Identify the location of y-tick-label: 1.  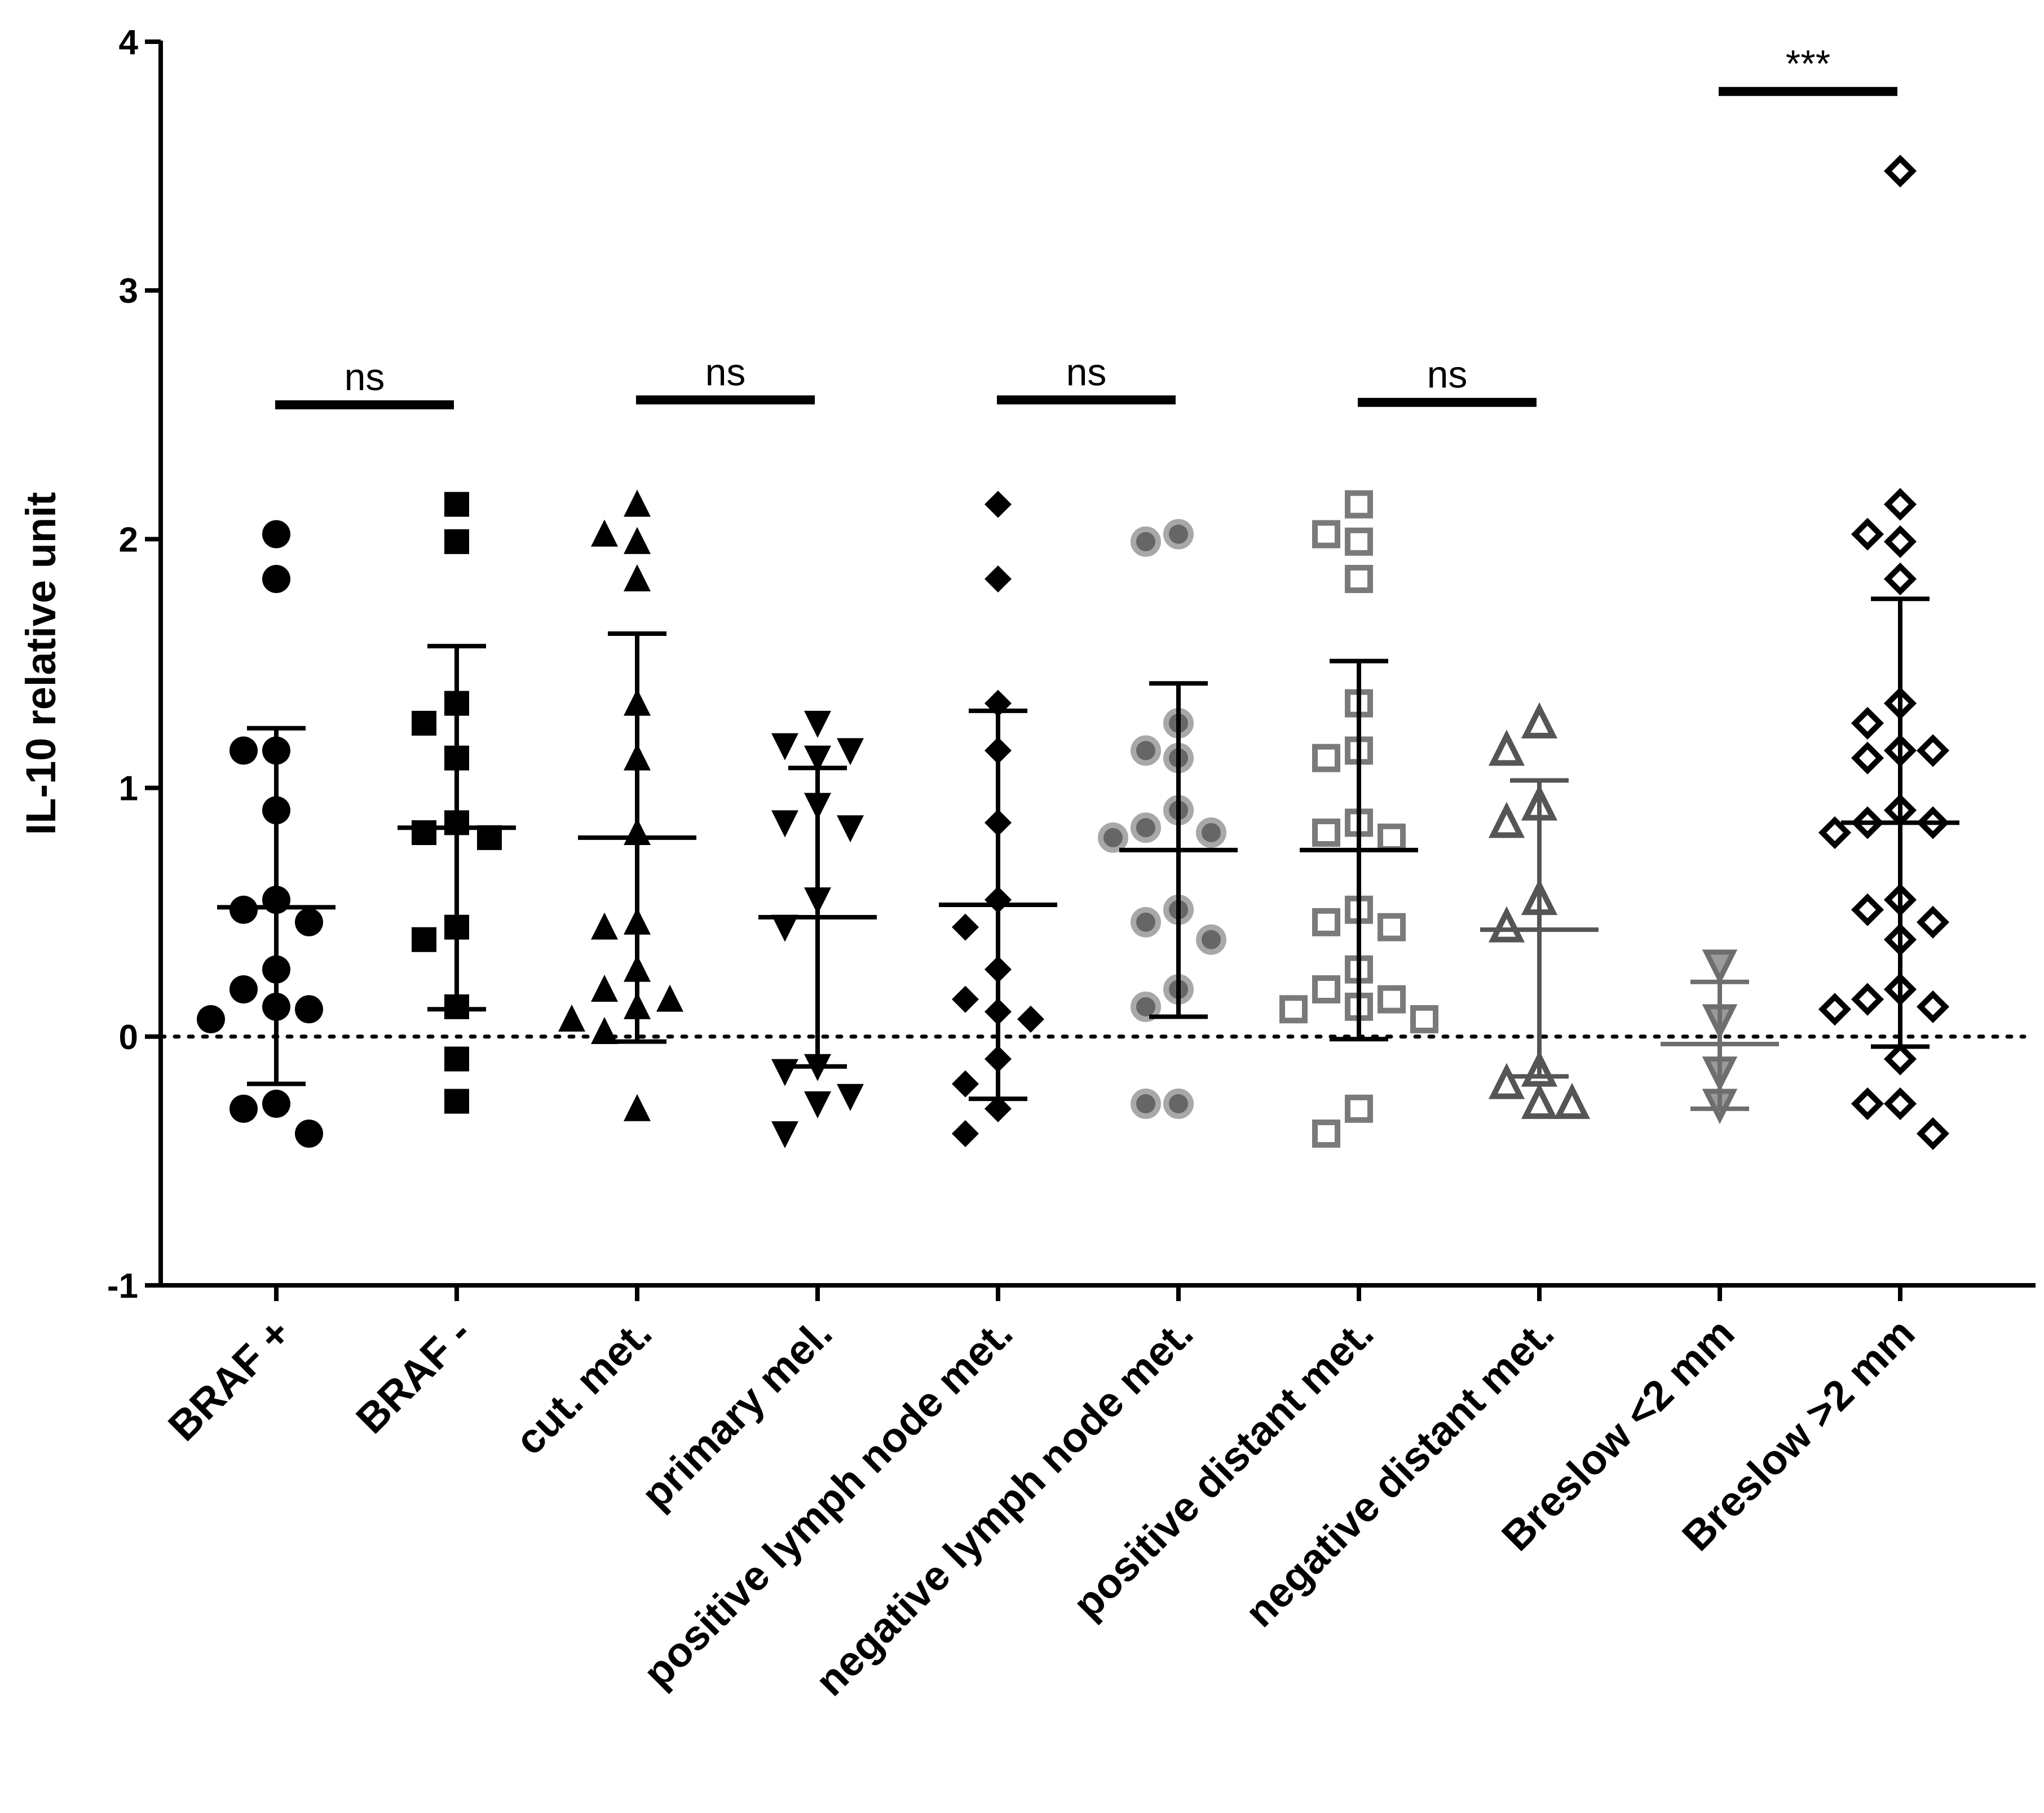
(128, 789).